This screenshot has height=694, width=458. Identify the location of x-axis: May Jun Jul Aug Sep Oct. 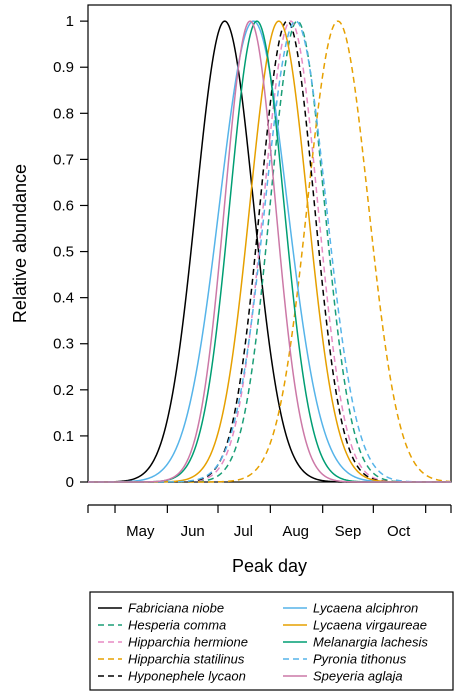
(269, 522).